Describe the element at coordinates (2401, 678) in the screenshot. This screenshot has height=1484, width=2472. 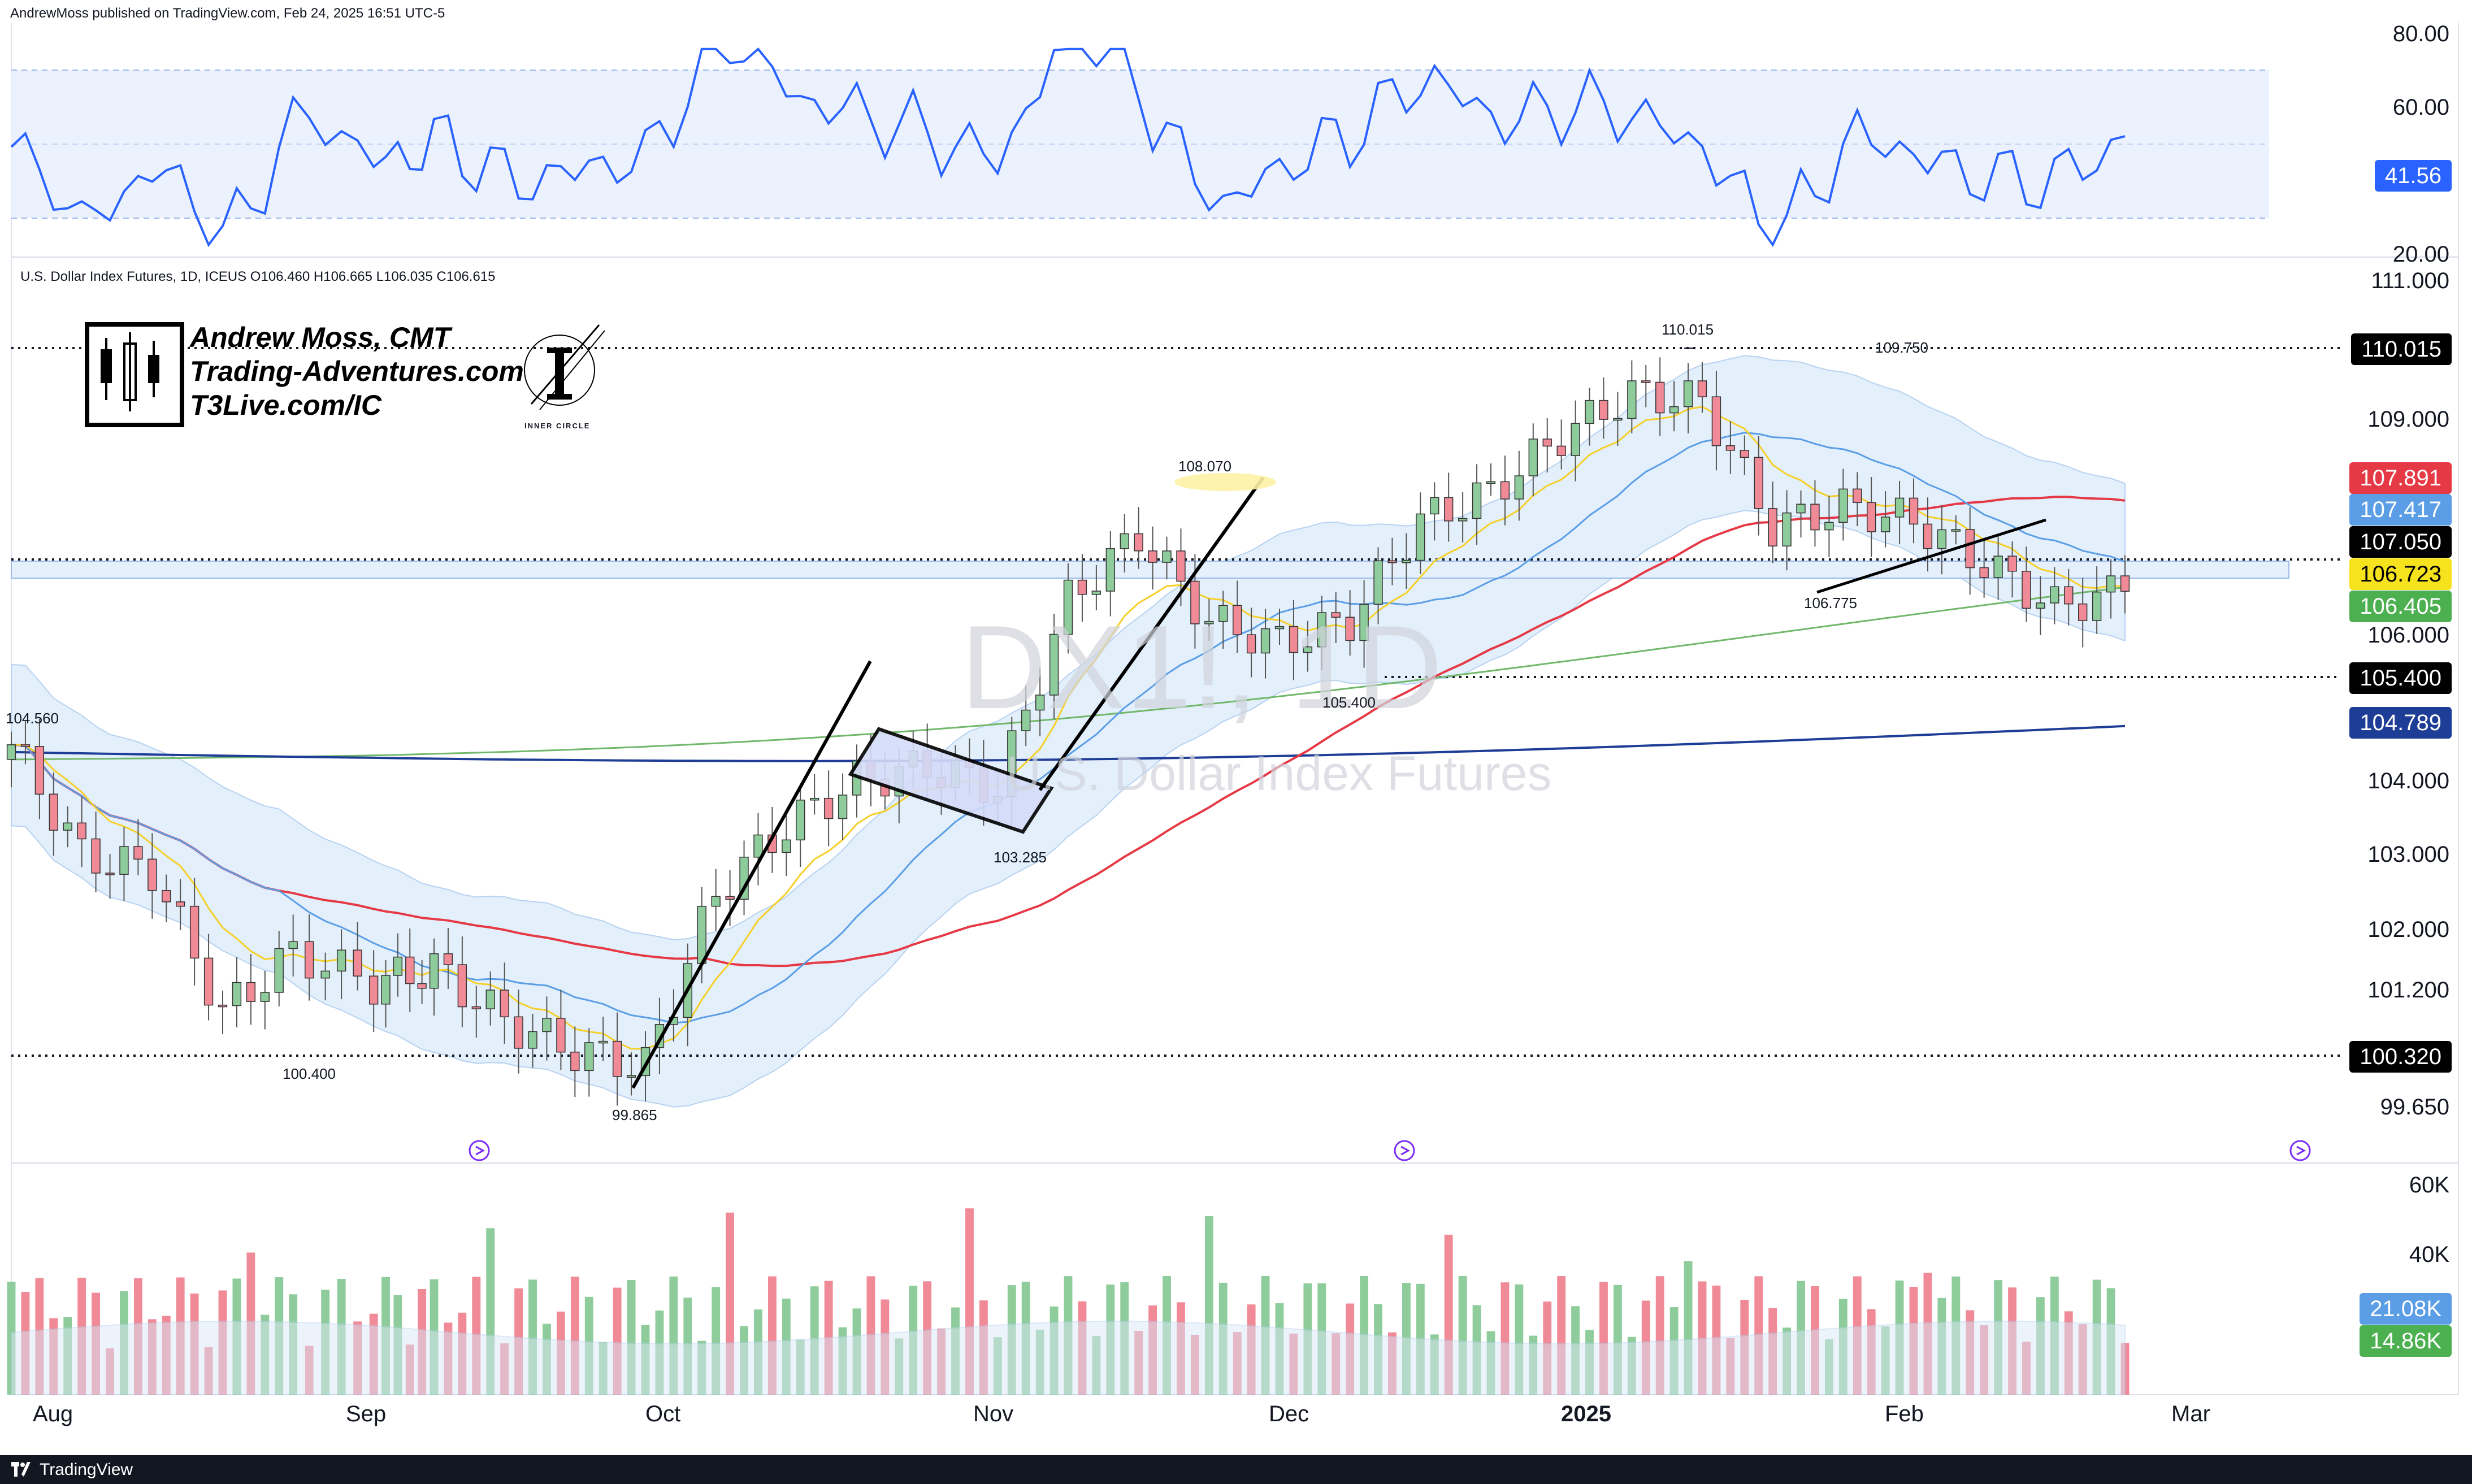
I see `price-tag-105-400: 105.400` at that location.